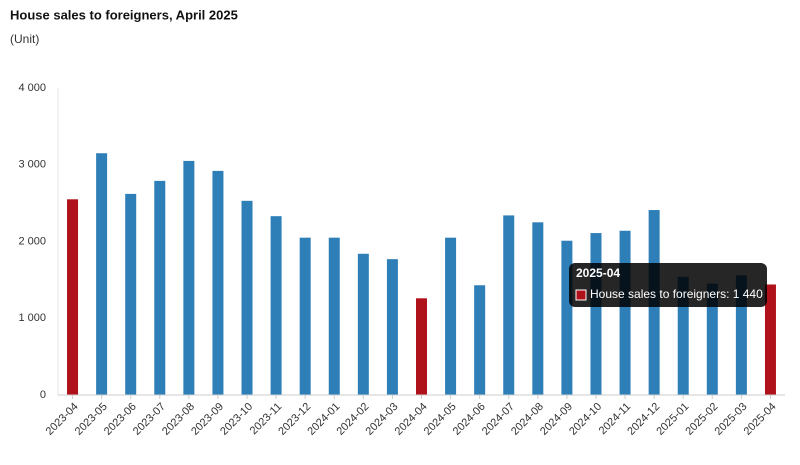  What do you see at coordinates (24, 39) in the screenshot?
I see `chart-subtitle: (Unit)` at bounding box center [24, 39].